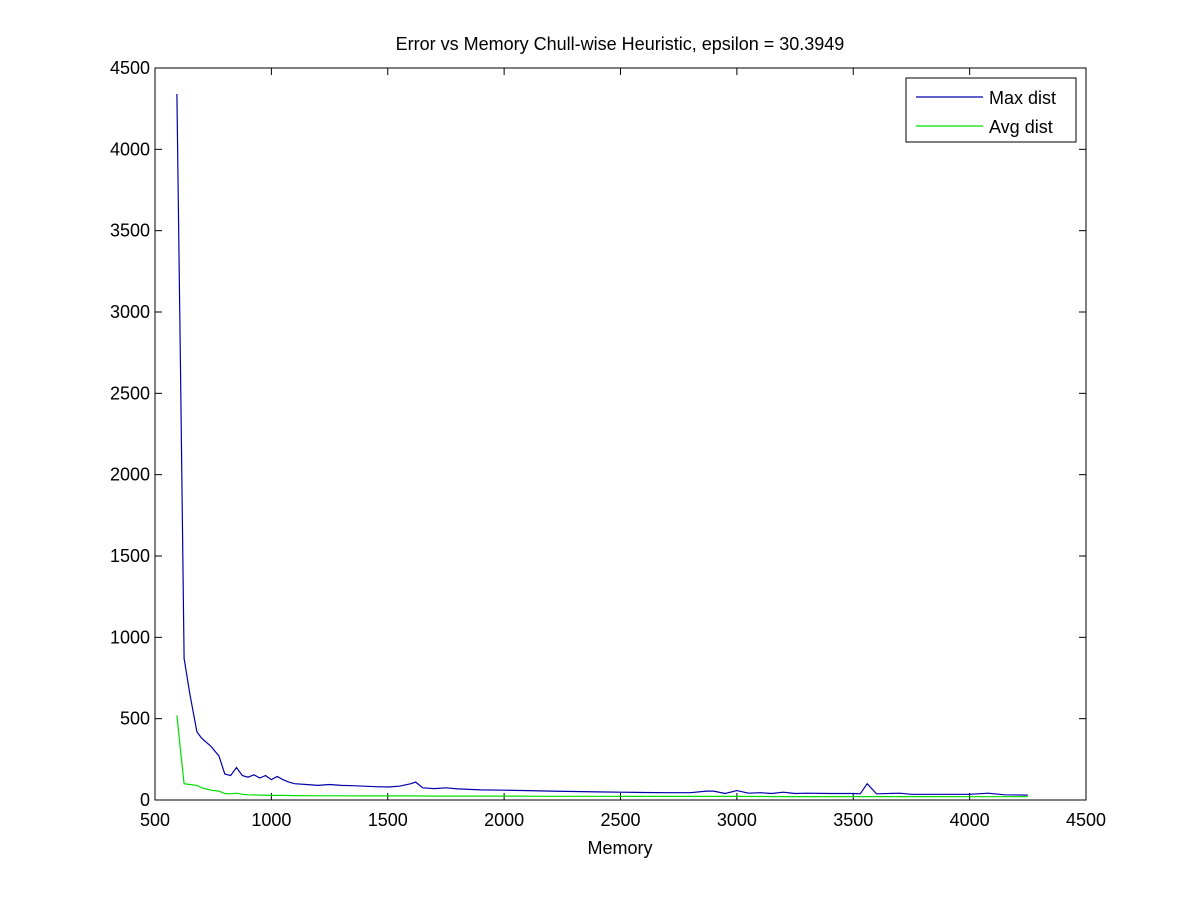  What do you see at coordinates (1021, 127) in the screenshot?
I see `legend-label-avg-dist: Avg dist` at bounding box center [1021, 127].